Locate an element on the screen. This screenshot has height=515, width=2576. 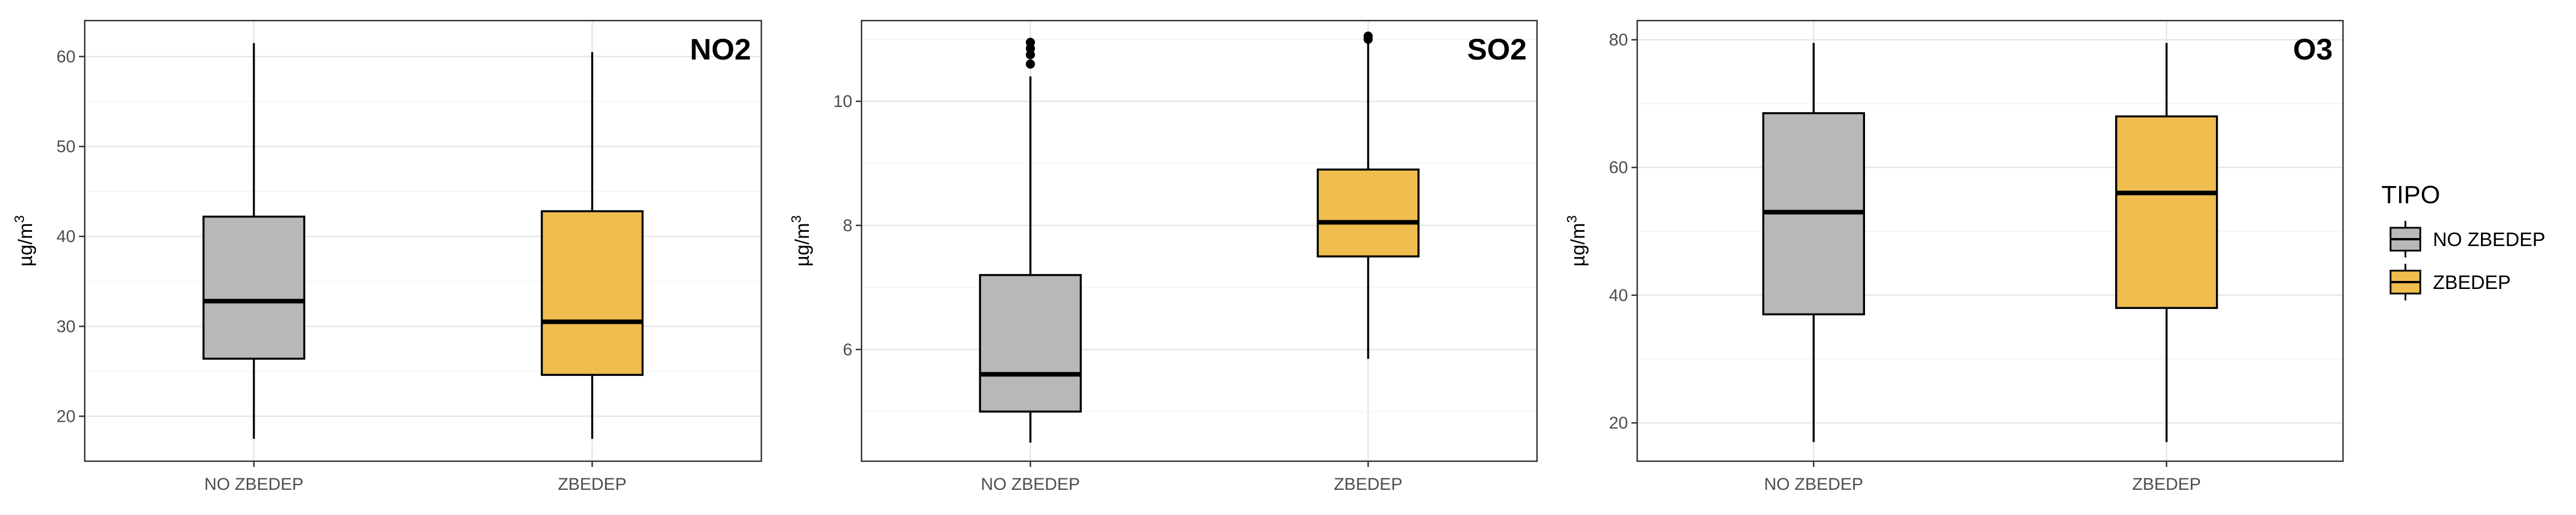
legend: TIPO NO ZBEDEP ZBEDEP is located at coordinates (2463, 240).